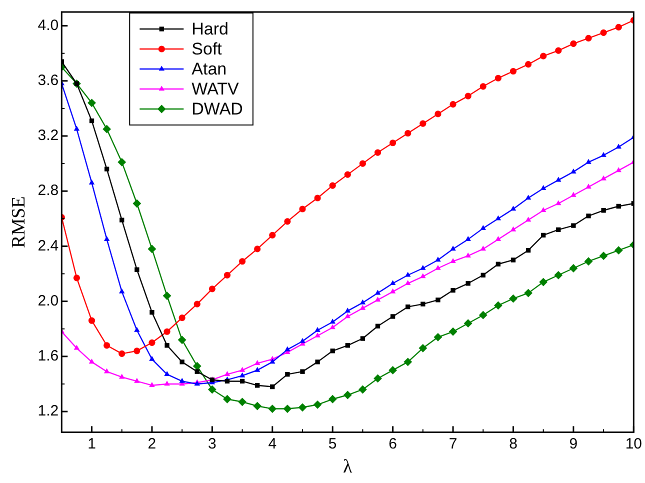  What do you see at coordinates (216, 89) in the screenshot?
I see `legend-label: WATV` at bounding box center [216, 89].